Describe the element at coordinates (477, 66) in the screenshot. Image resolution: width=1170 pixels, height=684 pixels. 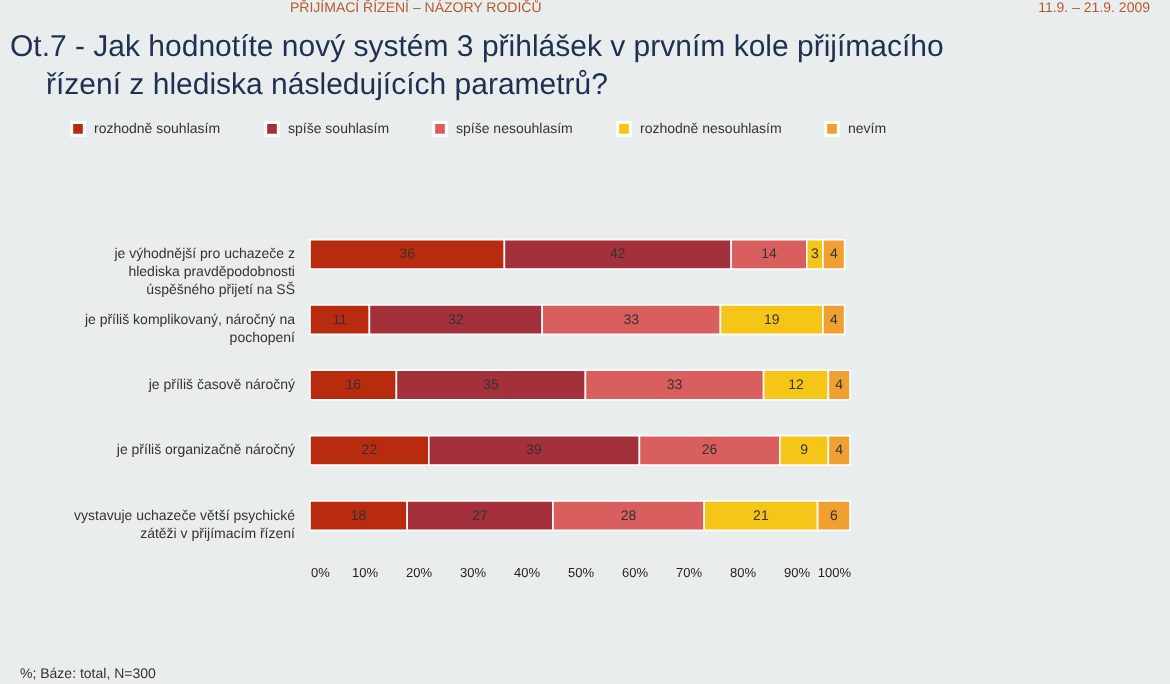
I see `chart-title: Ot.7 - Jak hodnotíte nový systém 3 přihlášek v prvním kole přijímacího řízení z hlediska následujících parametrů?` at that location.